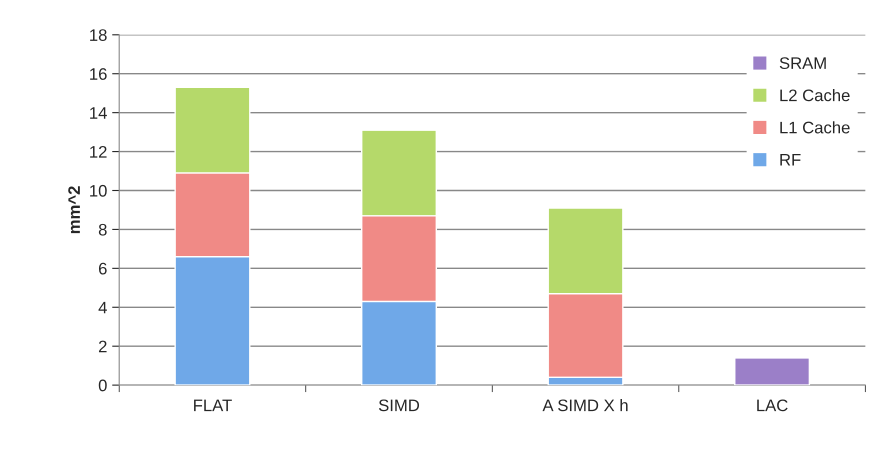 This screenshot has width=883, height=464. I want to click on y-tick-label: 6, so click(102, 268).